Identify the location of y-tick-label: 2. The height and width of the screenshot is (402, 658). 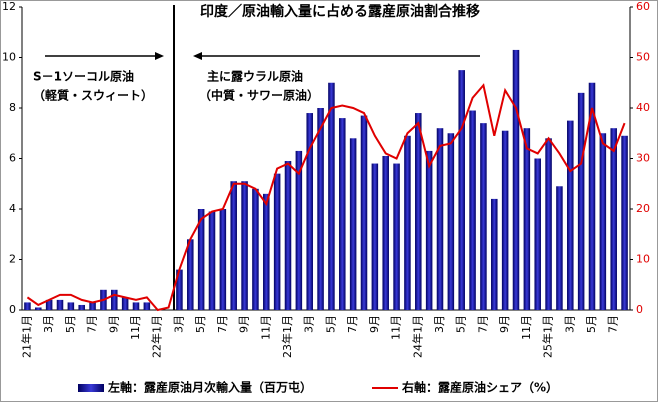
(12, 259).